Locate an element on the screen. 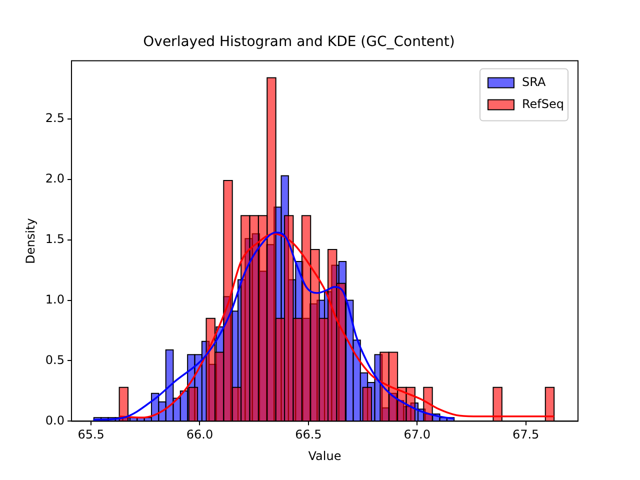 The height and width of the screenshot is (480, 640). x-axis-title: Value is located at coordinates (325, 455).